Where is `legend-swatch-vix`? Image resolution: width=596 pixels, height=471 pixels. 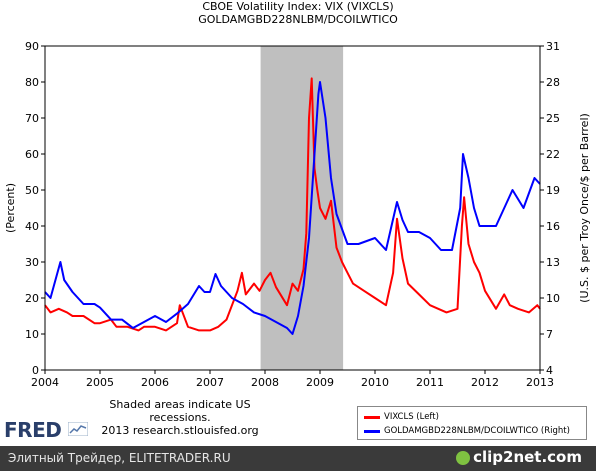
legend-swatch-vix is located at coordinates (372, 417).